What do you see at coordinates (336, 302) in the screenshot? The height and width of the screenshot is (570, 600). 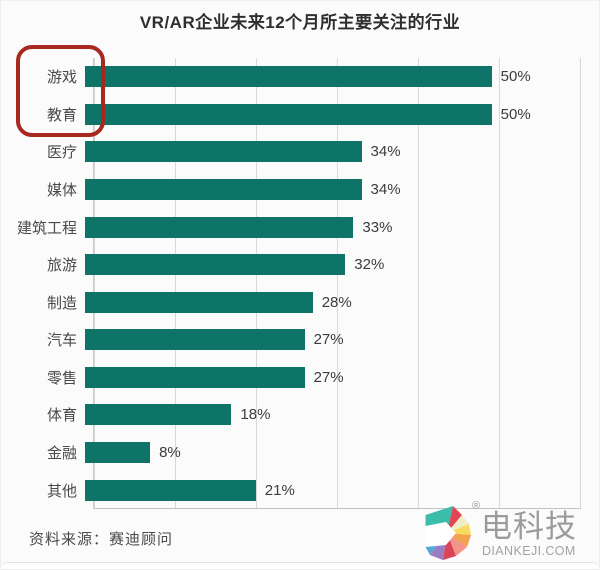 I see `value-label: 28%` at bounding box center [336, 302].